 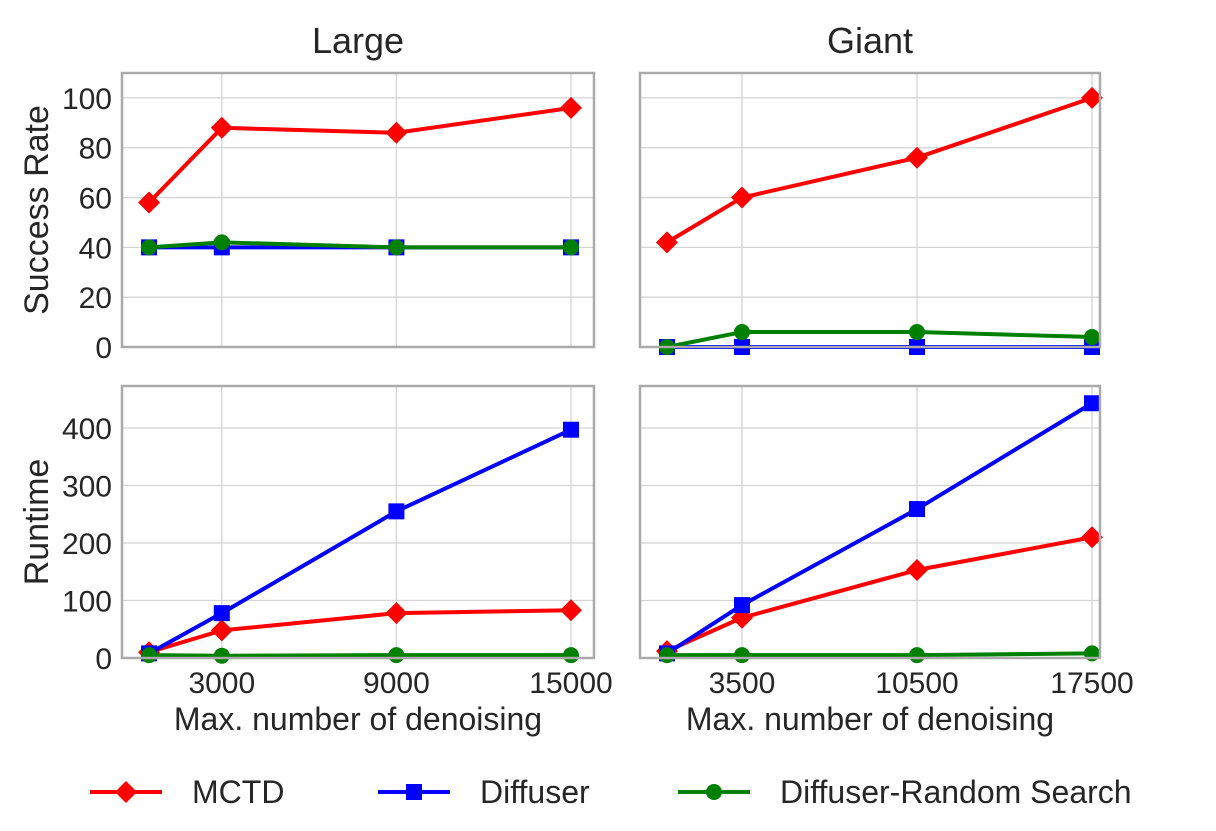 What do you see at coordinates (187, 792) in the screenshot?
I see `legend-item: MCTD` at bounding box center [187, 792].